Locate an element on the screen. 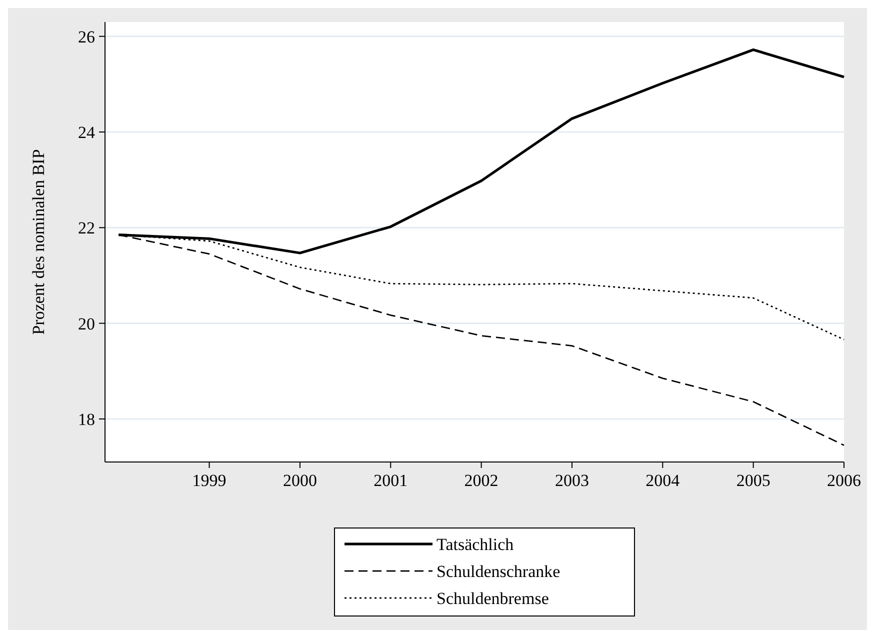 The width and height of the screenshot is (875, 638). x-tick-label: 2000 is located at coordinates (299, 480).